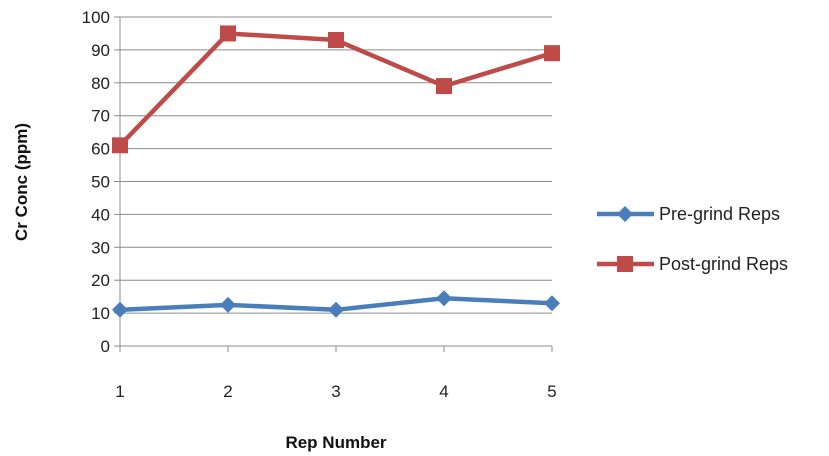 The width and height of the screenshot is (829, 456). Describe the element at coordinates (719, 214) in the screenshot. I see `legend-label: Pre-grind Reps` at that location.